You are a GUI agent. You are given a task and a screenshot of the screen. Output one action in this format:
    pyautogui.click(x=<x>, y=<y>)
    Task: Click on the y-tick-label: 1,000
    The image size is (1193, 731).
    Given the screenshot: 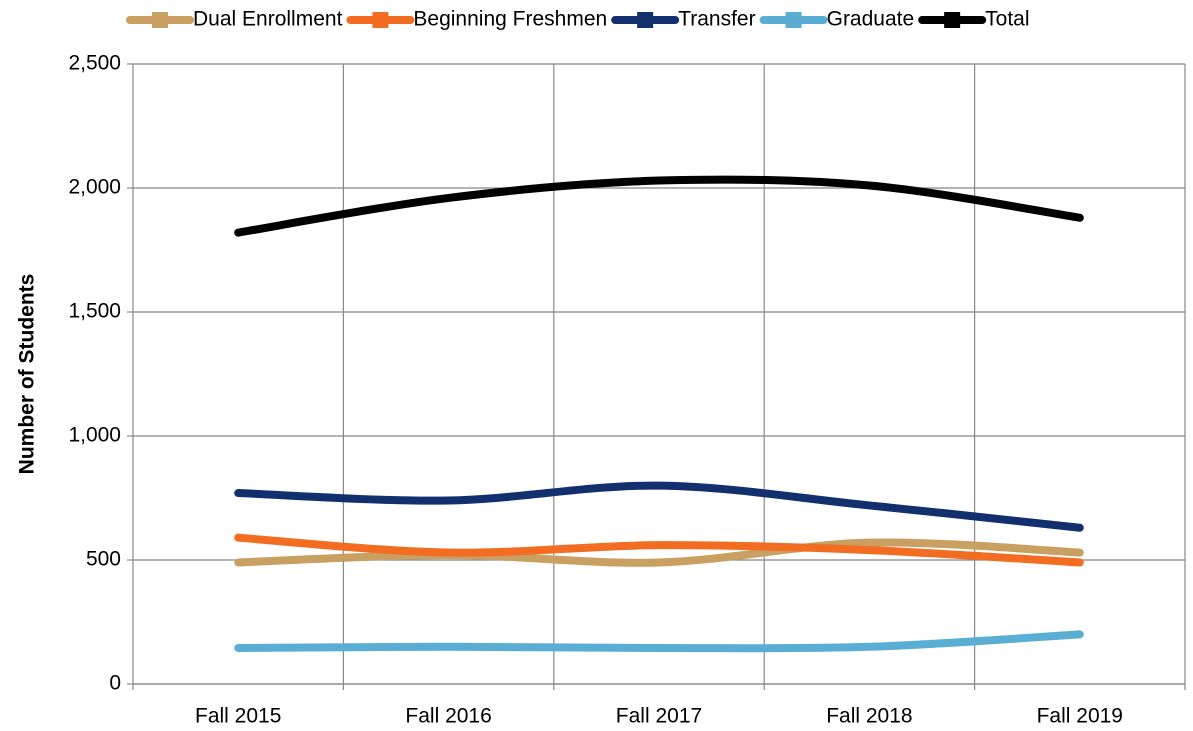 What is the action you would take?
    pyautogui.click(x=94, y=435)
    